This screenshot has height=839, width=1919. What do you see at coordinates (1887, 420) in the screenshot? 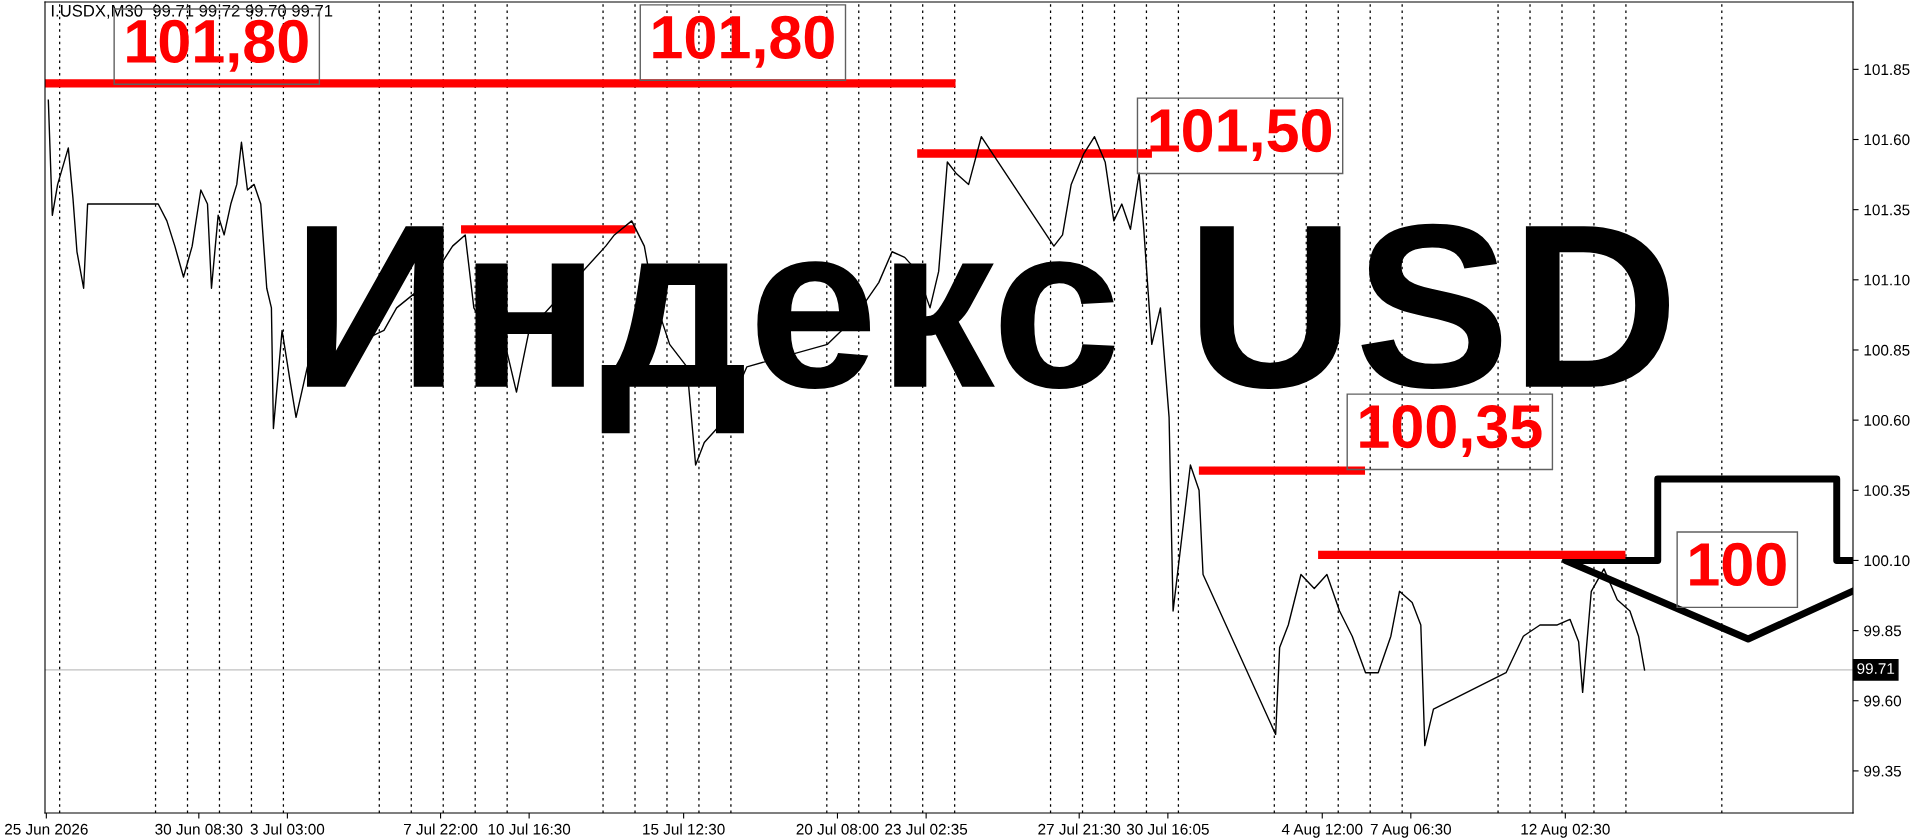
I see `y-tick-label: 100.60` at bounding box center [1887, 420].